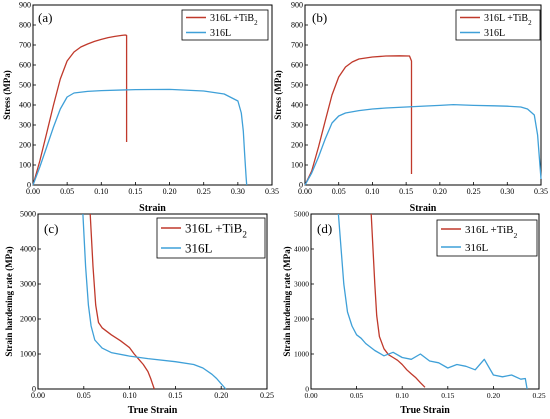 This screenshot has width=550, height=419. What do you see at coordinates (297, 5) in the screenshot?
I see `y-tick-label: 900` at bounding box center [297, 5].